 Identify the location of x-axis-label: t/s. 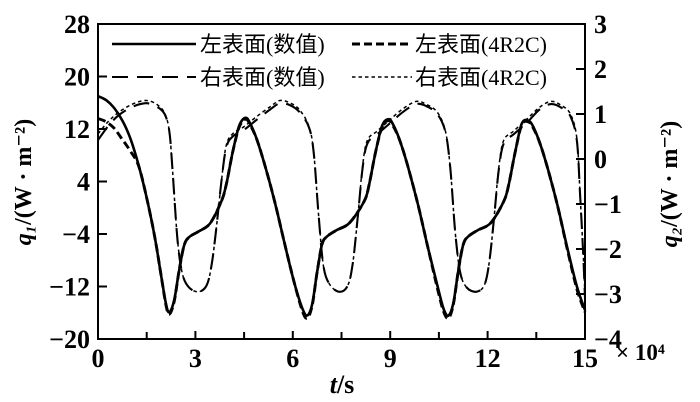
(342, 385).